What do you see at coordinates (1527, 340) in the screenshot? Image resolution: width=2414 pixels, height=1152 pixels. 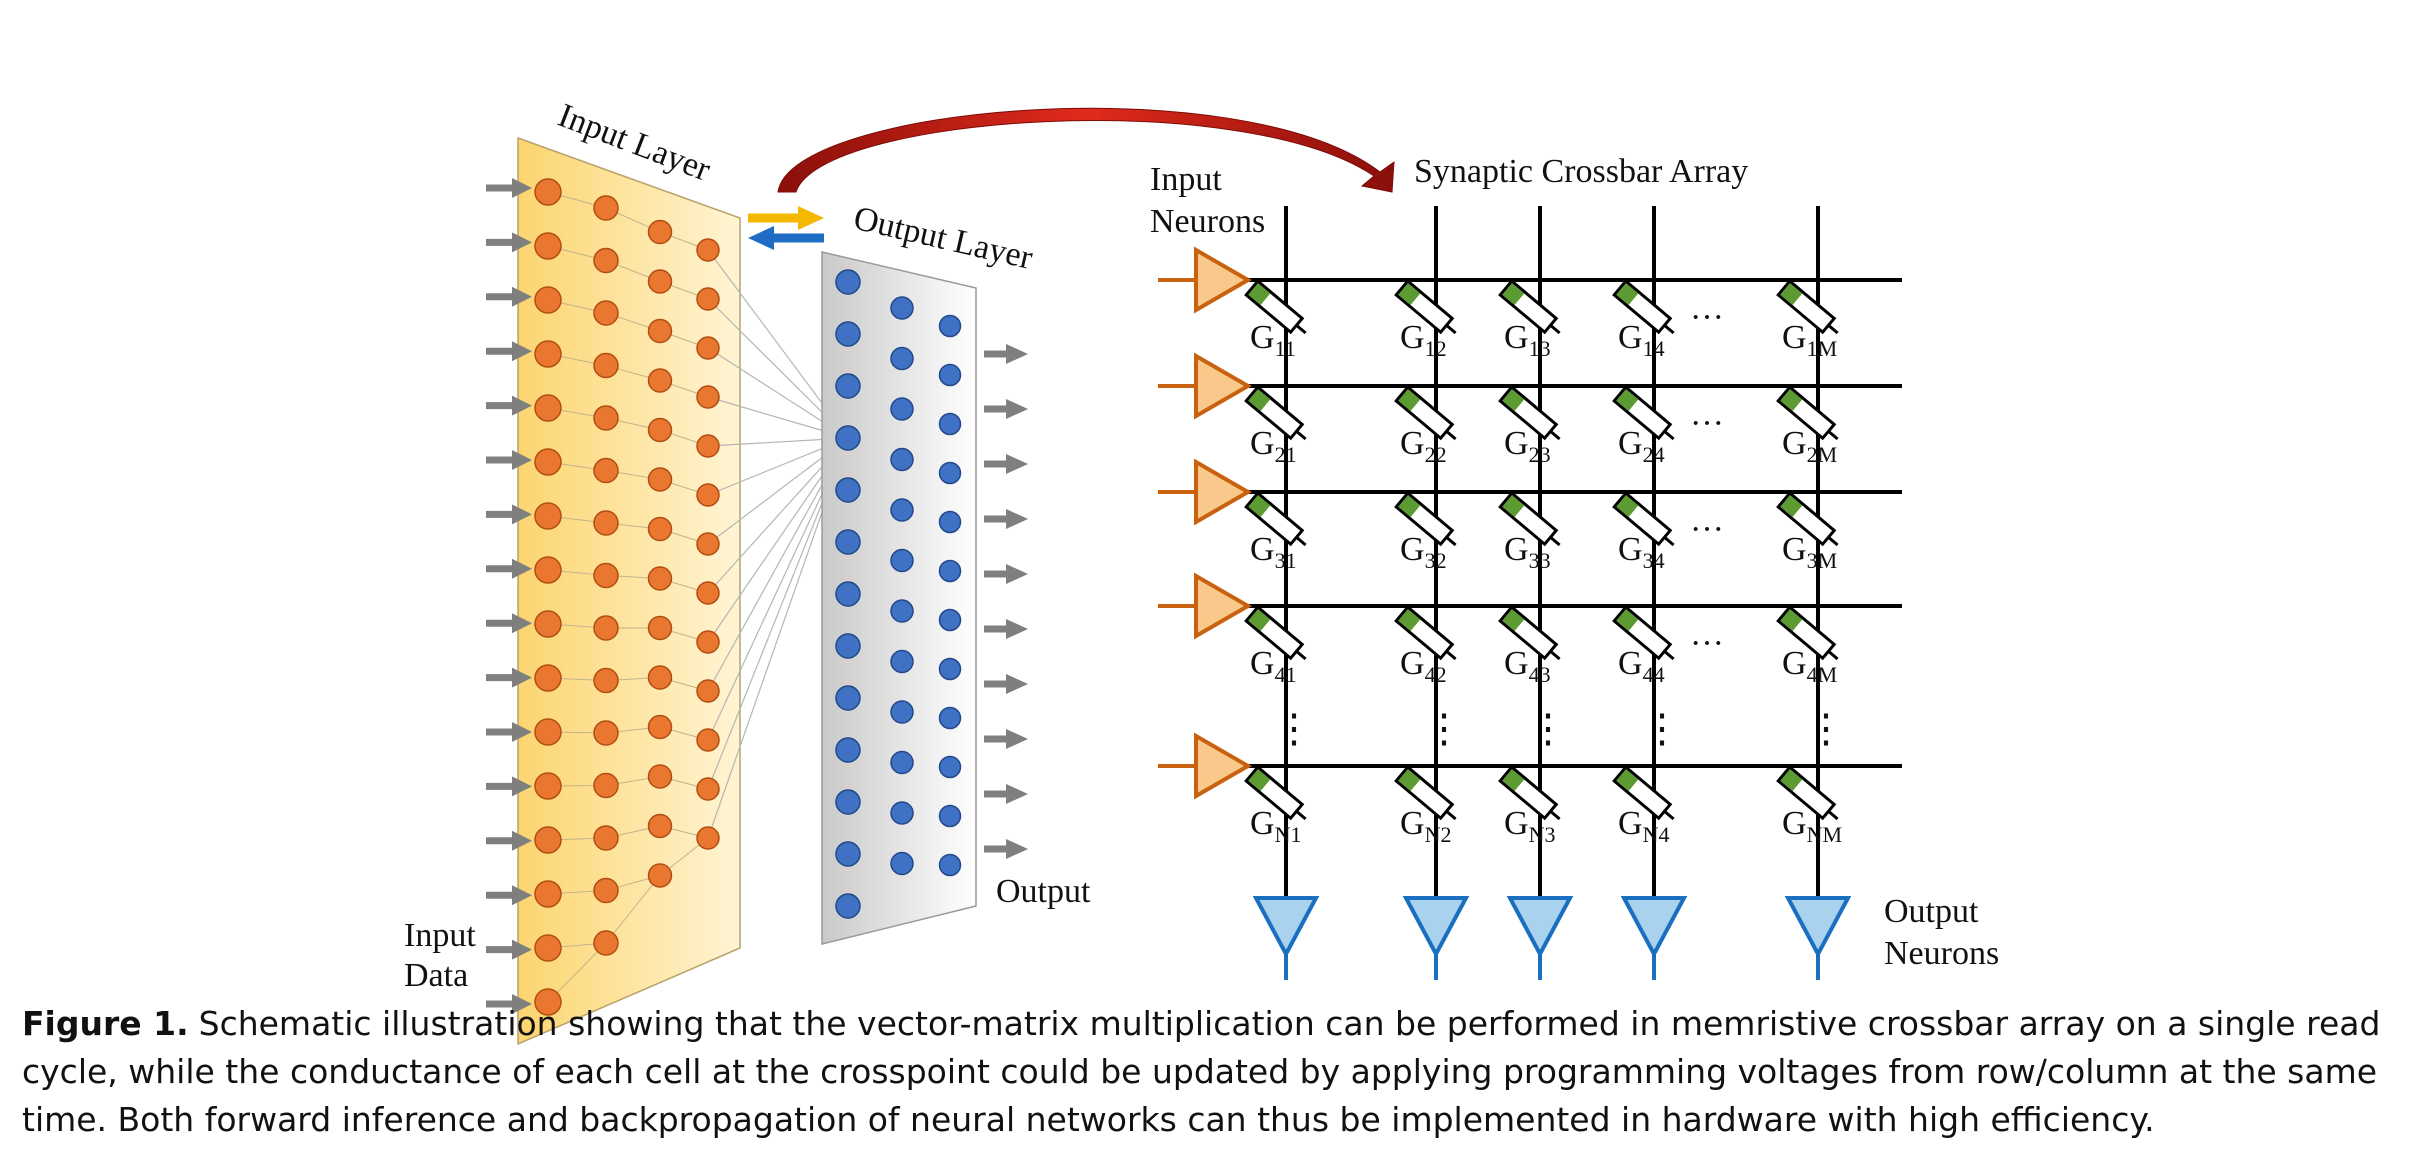 I see `conductance-label: G13` at bounding box center [1527, 340].